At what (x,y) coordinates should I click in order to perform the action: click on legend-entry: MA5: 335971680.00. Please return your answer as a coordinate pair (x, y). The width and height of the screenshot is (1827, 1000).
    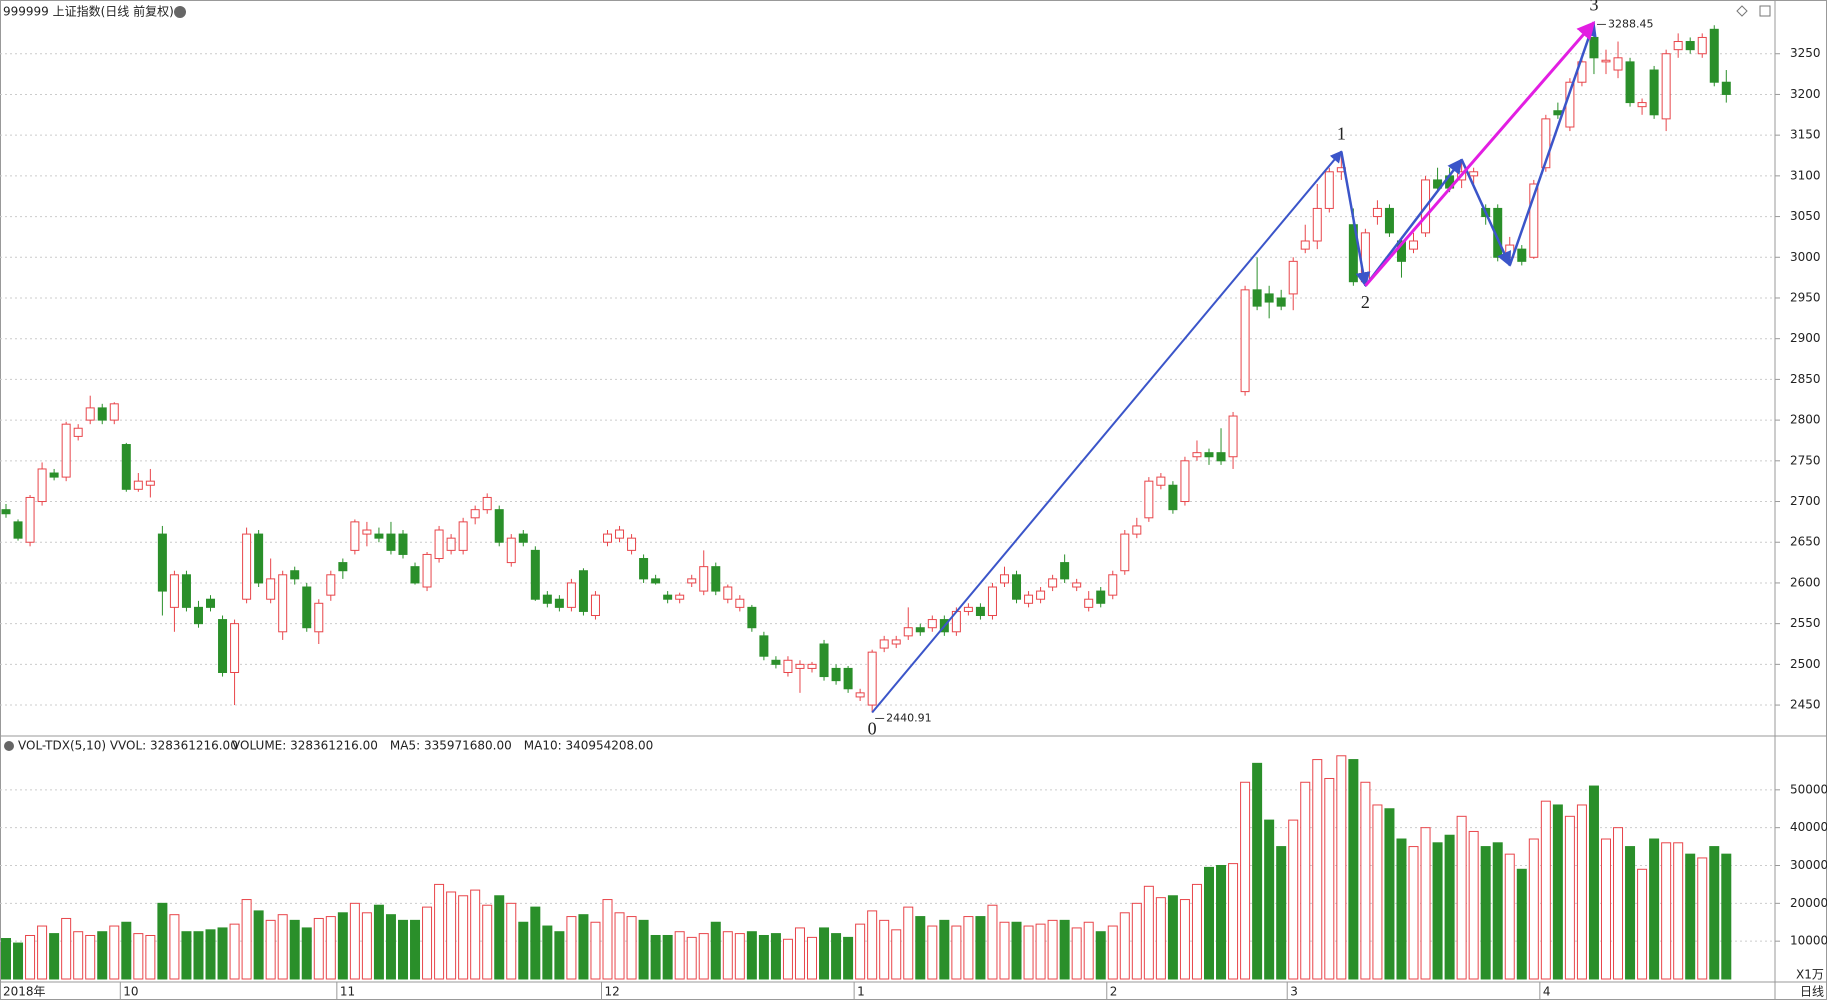
    Looking at the image, I should click on (451, 746).